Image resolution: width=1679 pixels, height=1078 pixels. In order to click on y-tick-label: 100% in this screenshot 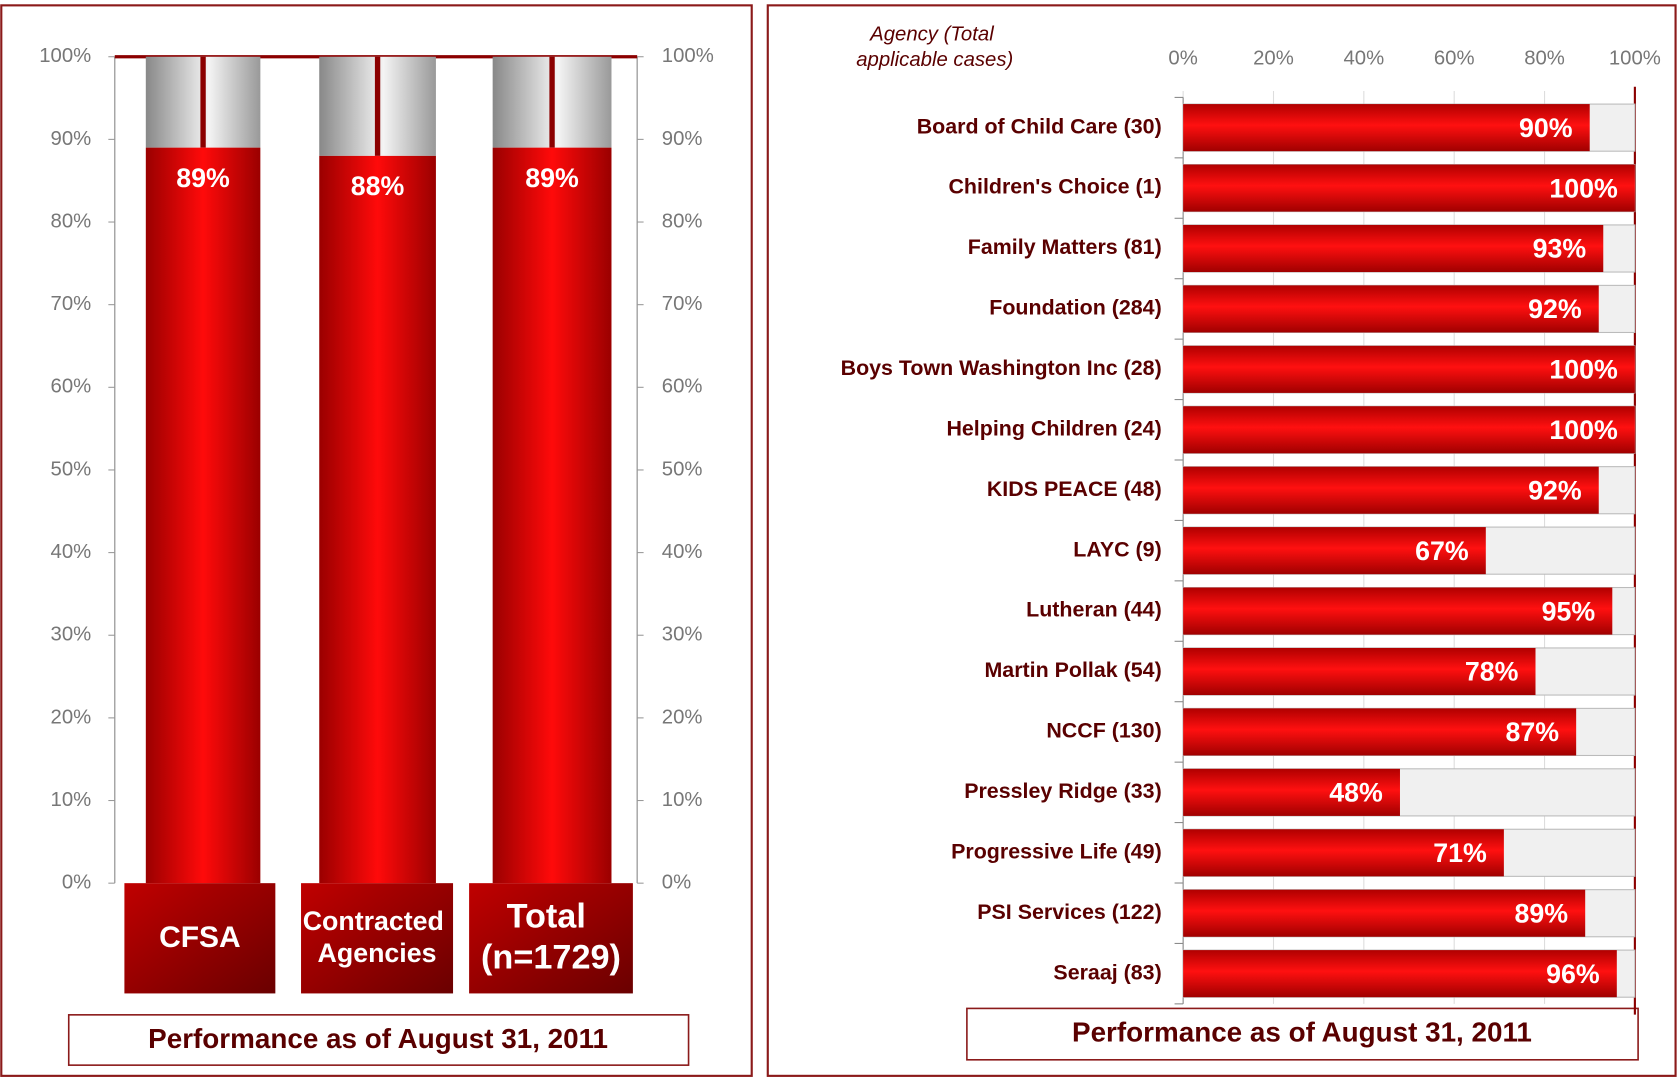, I will do `click(65, 56)`.